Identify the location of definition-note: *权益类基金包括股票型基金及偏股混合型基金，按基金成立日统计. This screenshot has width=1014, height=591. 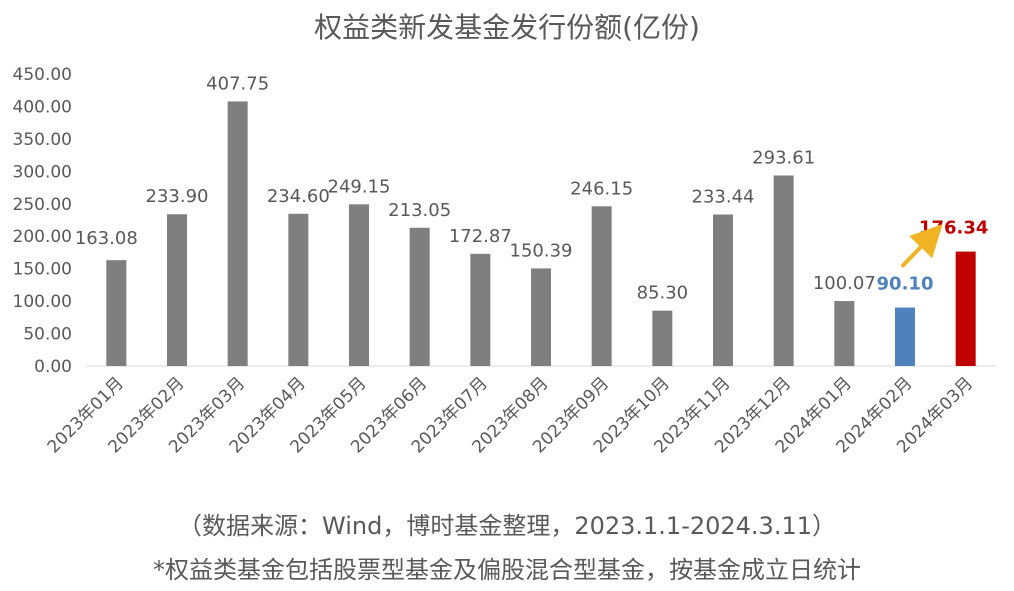
(507, 570).